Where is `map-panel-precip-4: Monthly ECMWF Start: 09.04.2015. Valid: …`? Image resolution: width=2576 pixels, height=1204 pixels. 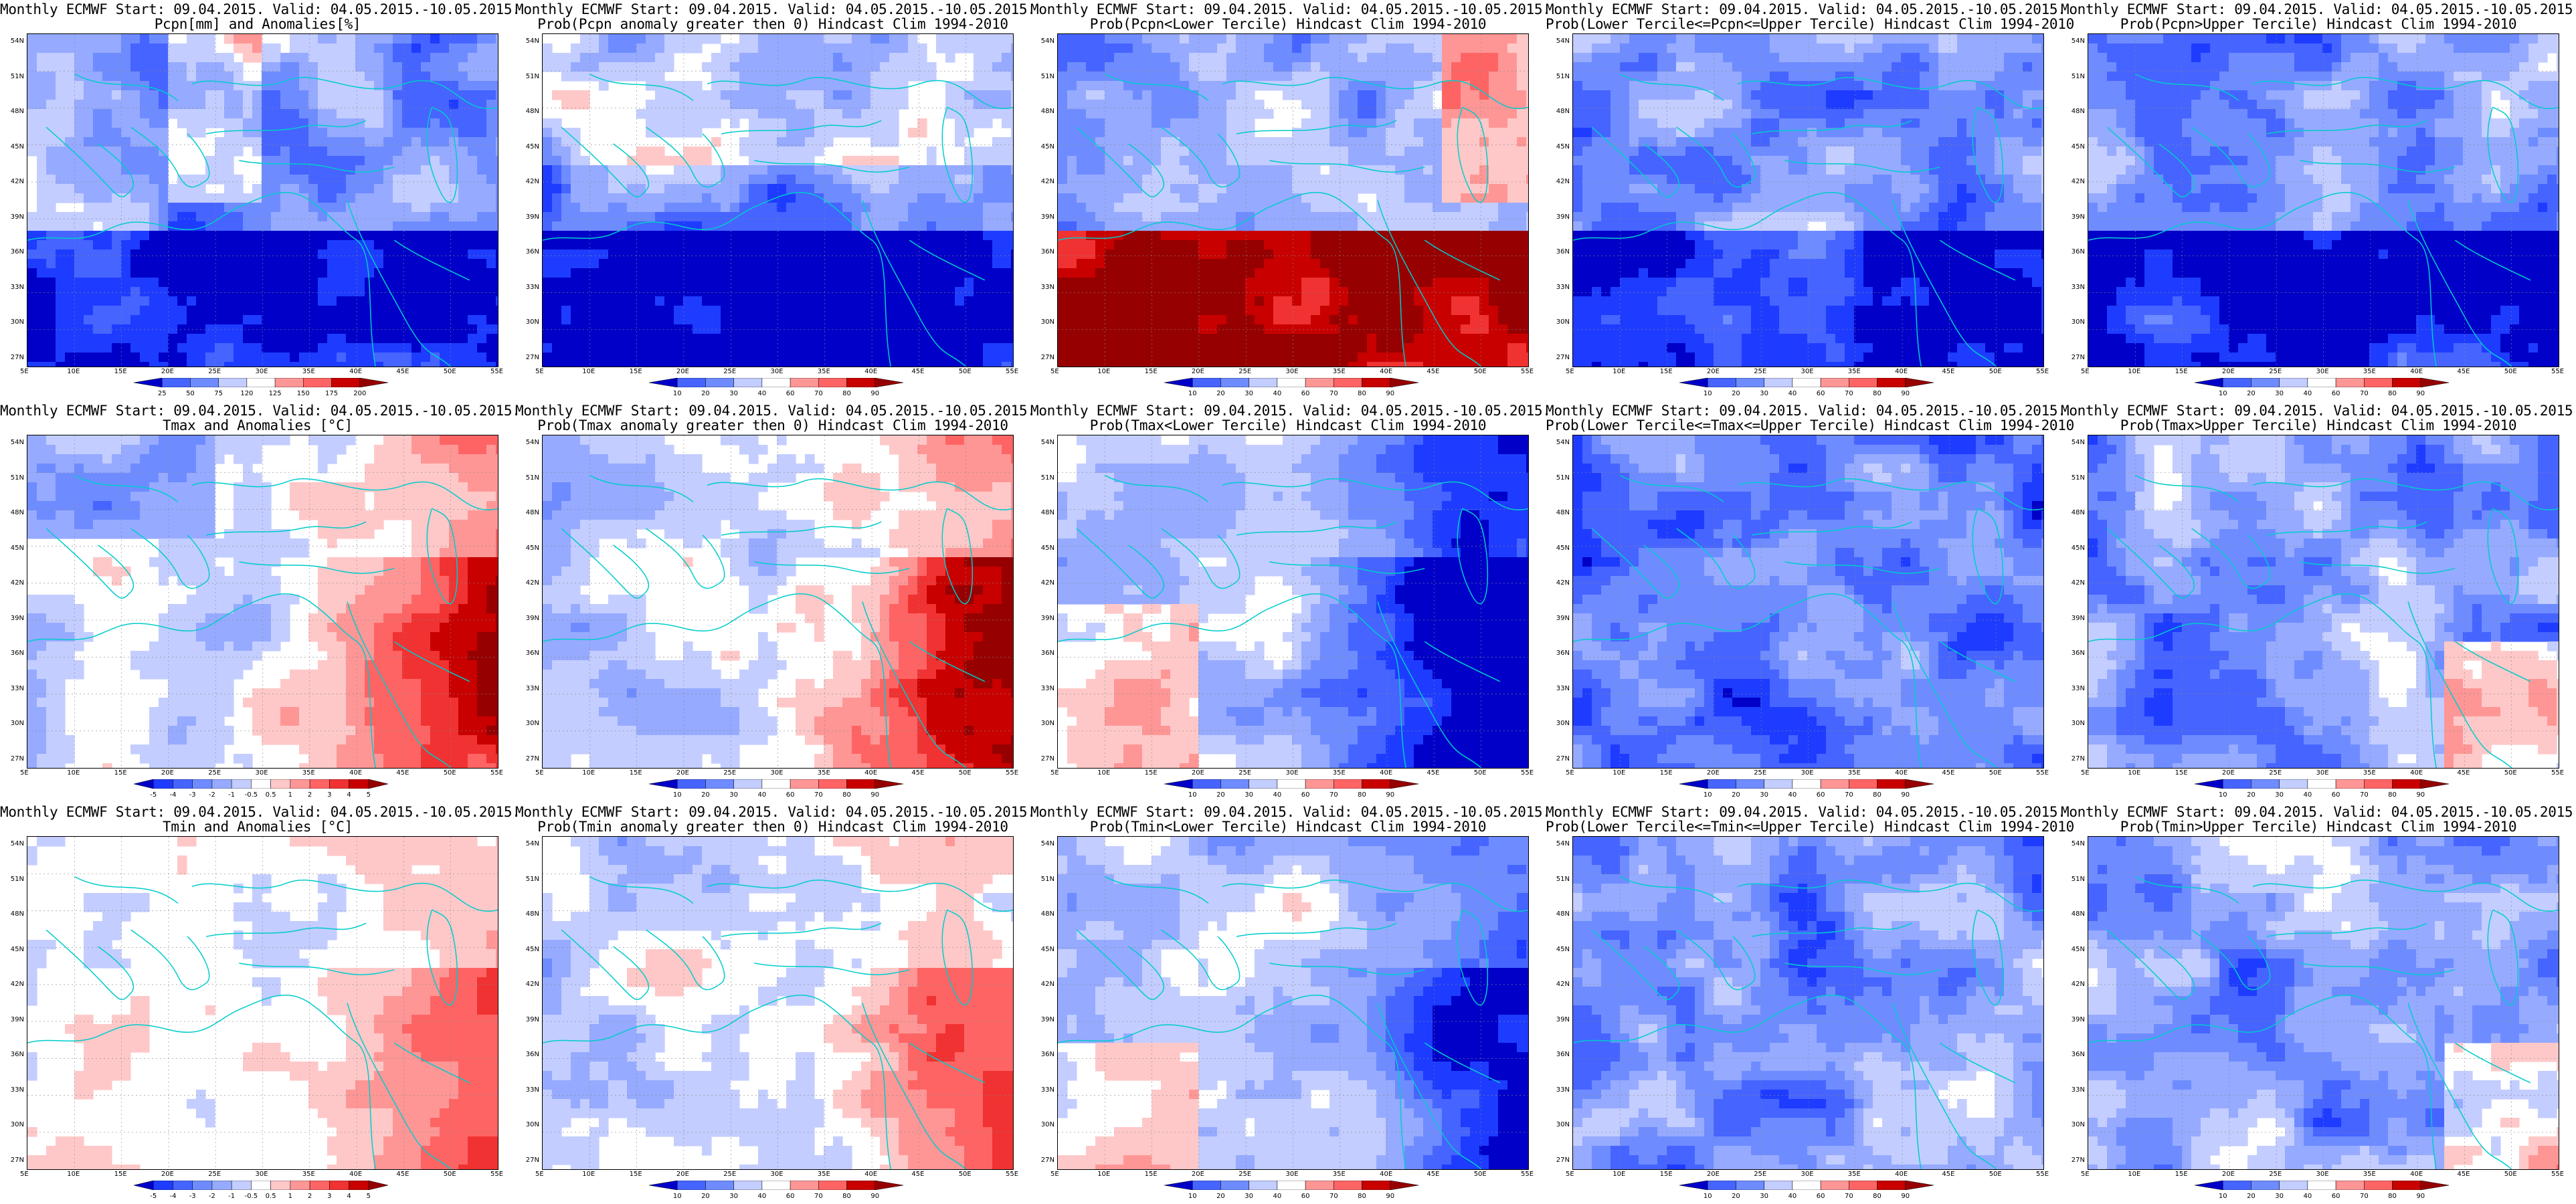
map-panel-precip-4: Monthly ECMWF Start: 09.04.2015. Valid: … is located at coordinates (1810, 200).